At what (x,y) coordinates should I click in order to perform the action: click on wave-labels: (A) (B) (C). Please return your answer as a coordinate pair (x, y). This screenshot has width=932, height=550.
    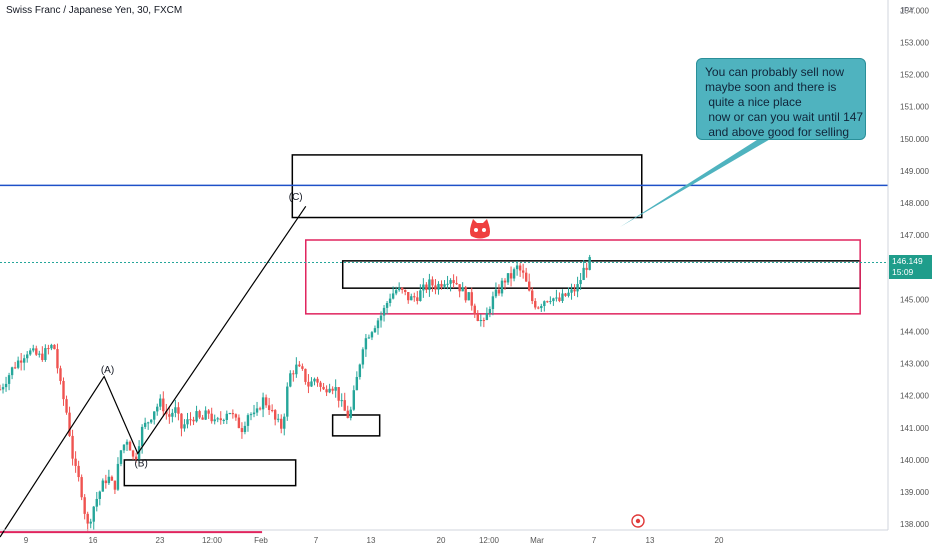
    Looking at the image, I should click on (202, 331).